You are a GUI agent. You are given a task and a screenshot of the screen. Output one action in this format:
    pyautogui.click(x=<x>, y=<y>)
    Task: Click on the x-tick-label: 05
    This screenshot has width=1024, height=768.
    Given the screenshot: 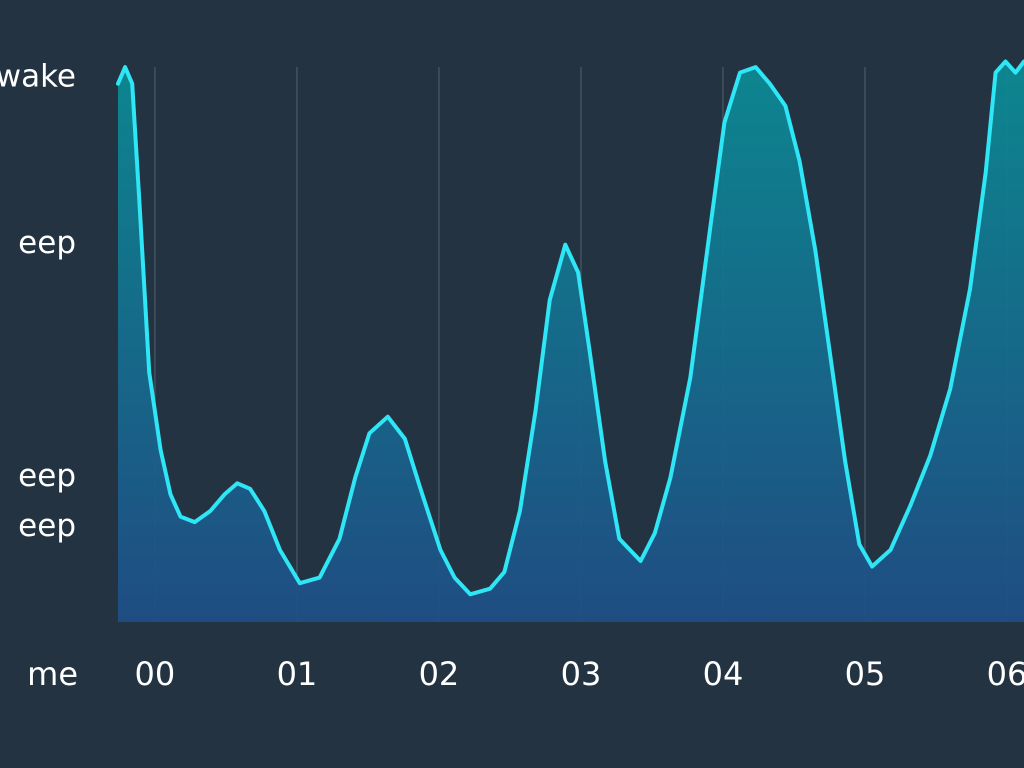 What is the action you would take?
    pyautogui.click(x=865, y=674)
    